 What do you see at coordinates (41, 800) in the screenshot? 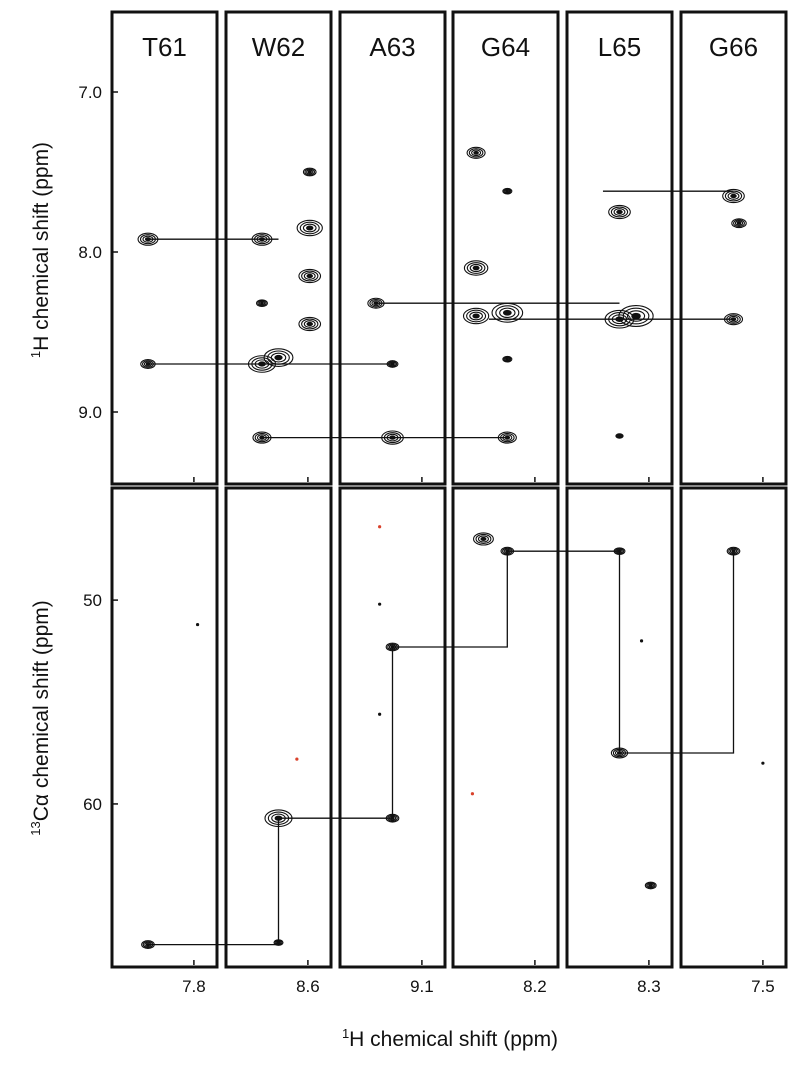
I see `bottom-y-axis-label-alpha: α` at bounding box center [41, 800].